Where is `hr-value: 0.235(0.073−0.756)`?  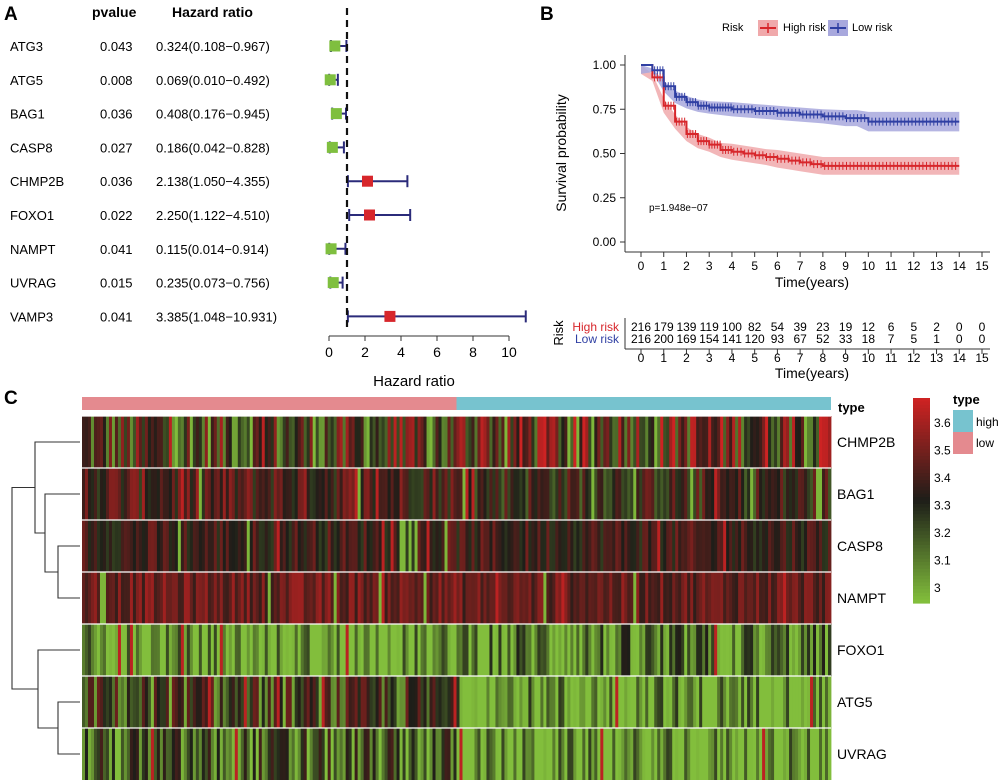 hr-value: 0.235(0.073−0.756) is located at coordinates (213, 283).